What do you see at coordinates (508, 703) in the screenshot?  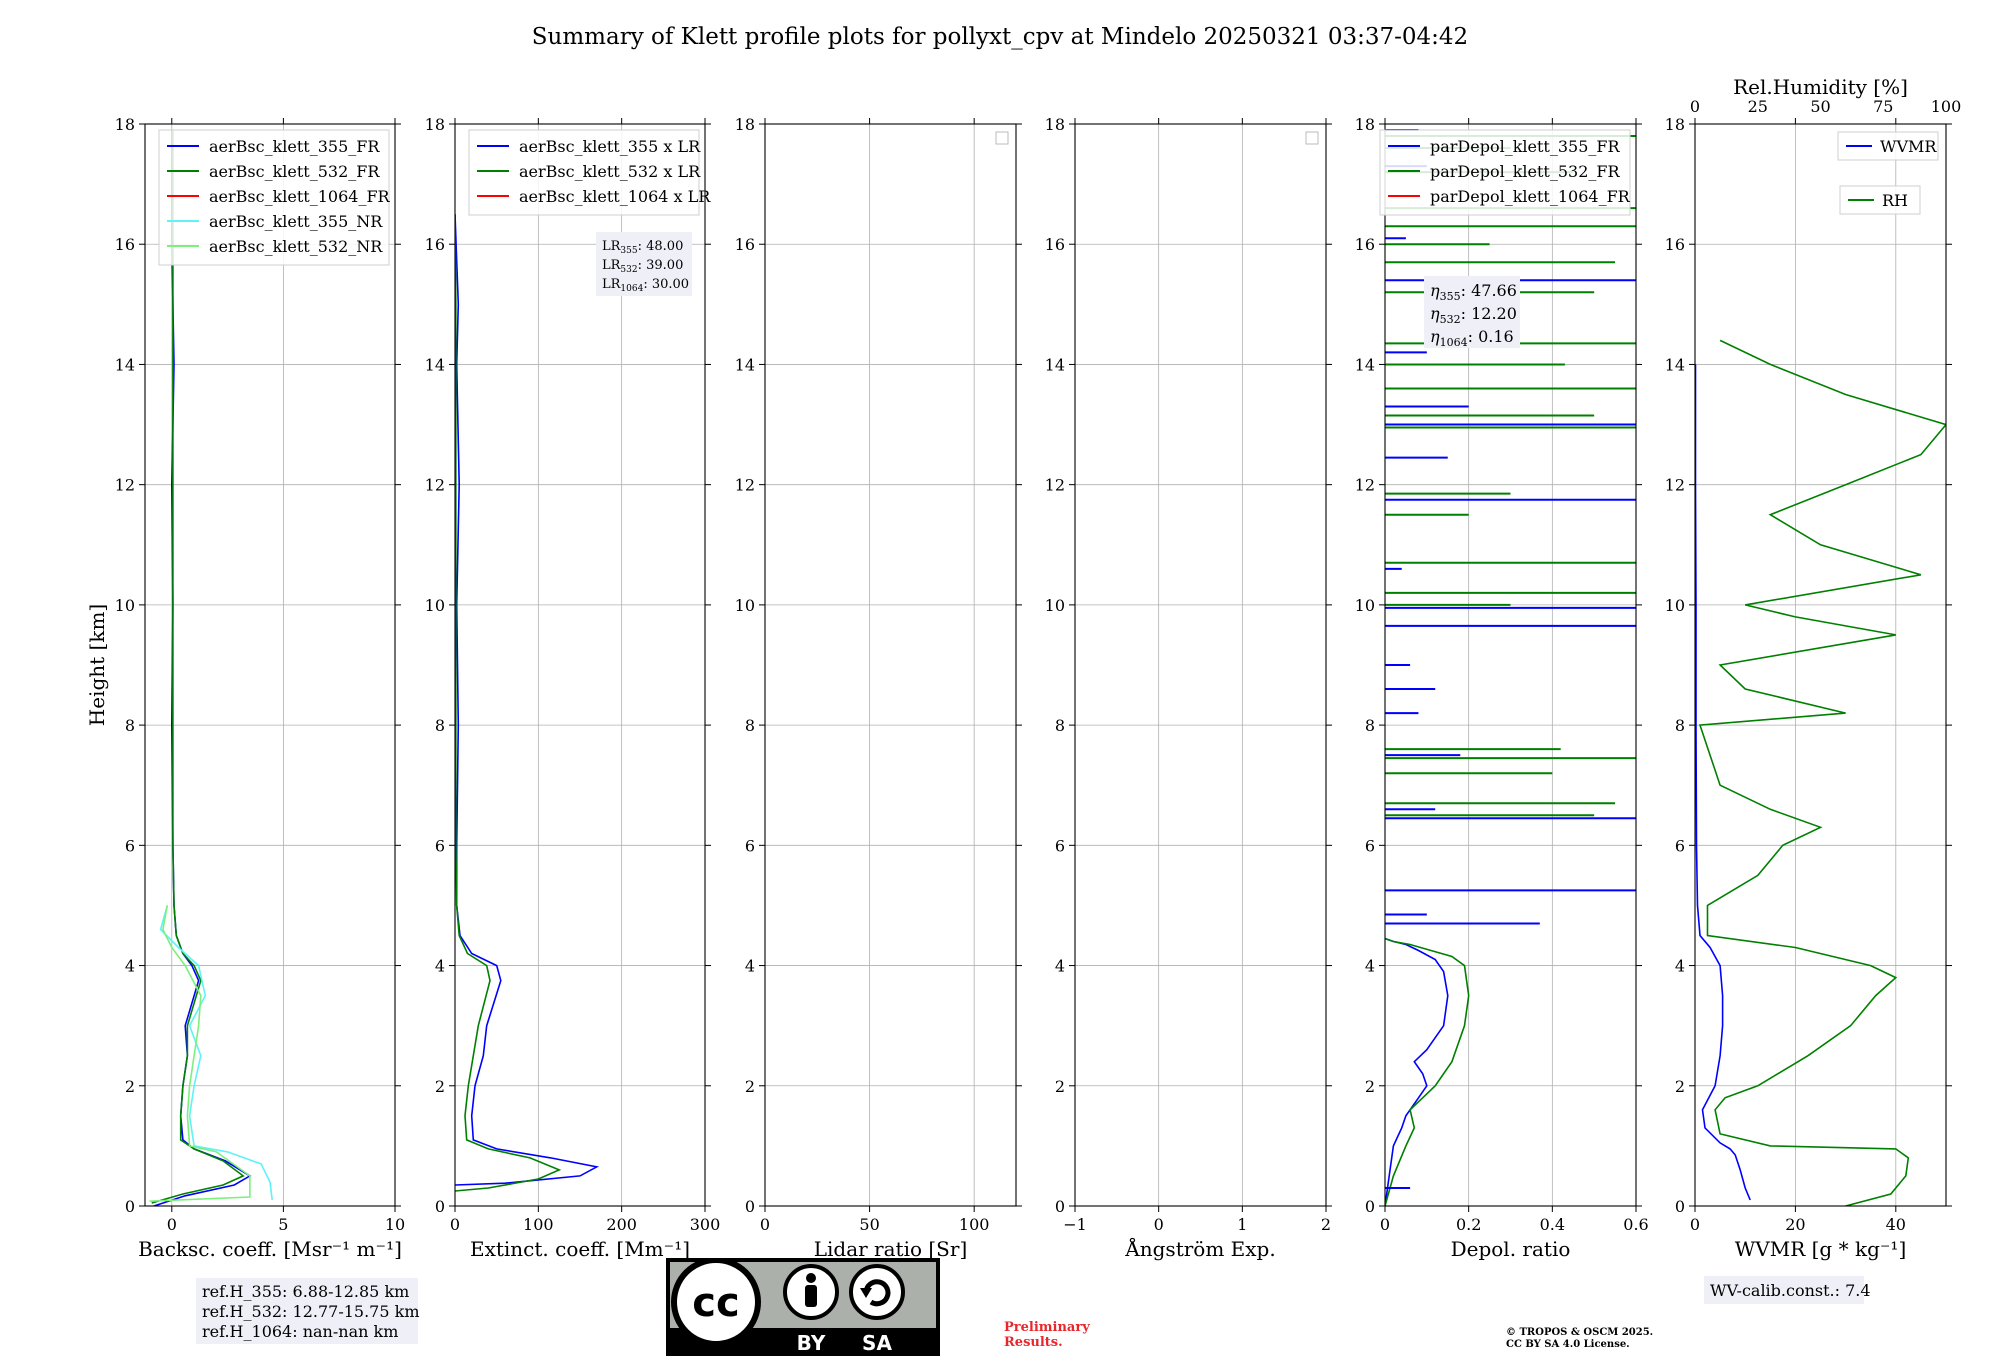 I see `series-line-aerBsc_klett_532 x LR` at bounding box center [508, 703].